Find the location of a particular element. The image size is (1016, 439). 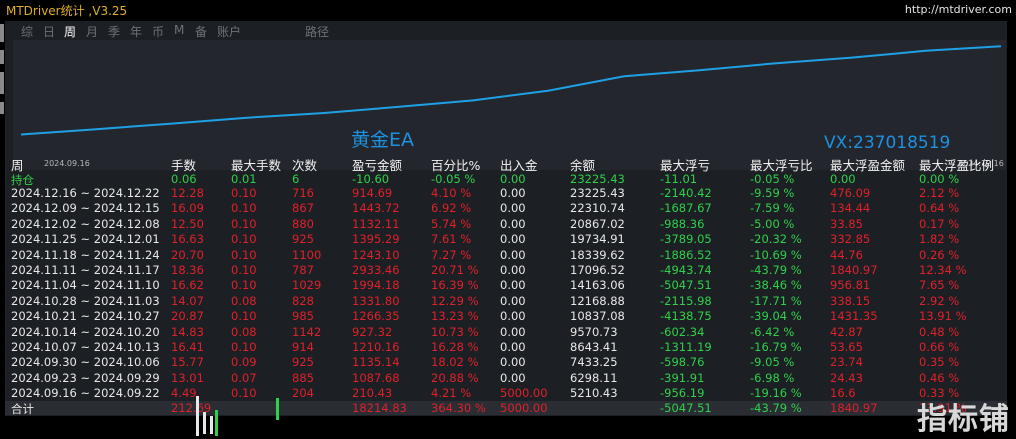

total-max-floating-profit: 1840.97 is located at coordinates (854, 408).